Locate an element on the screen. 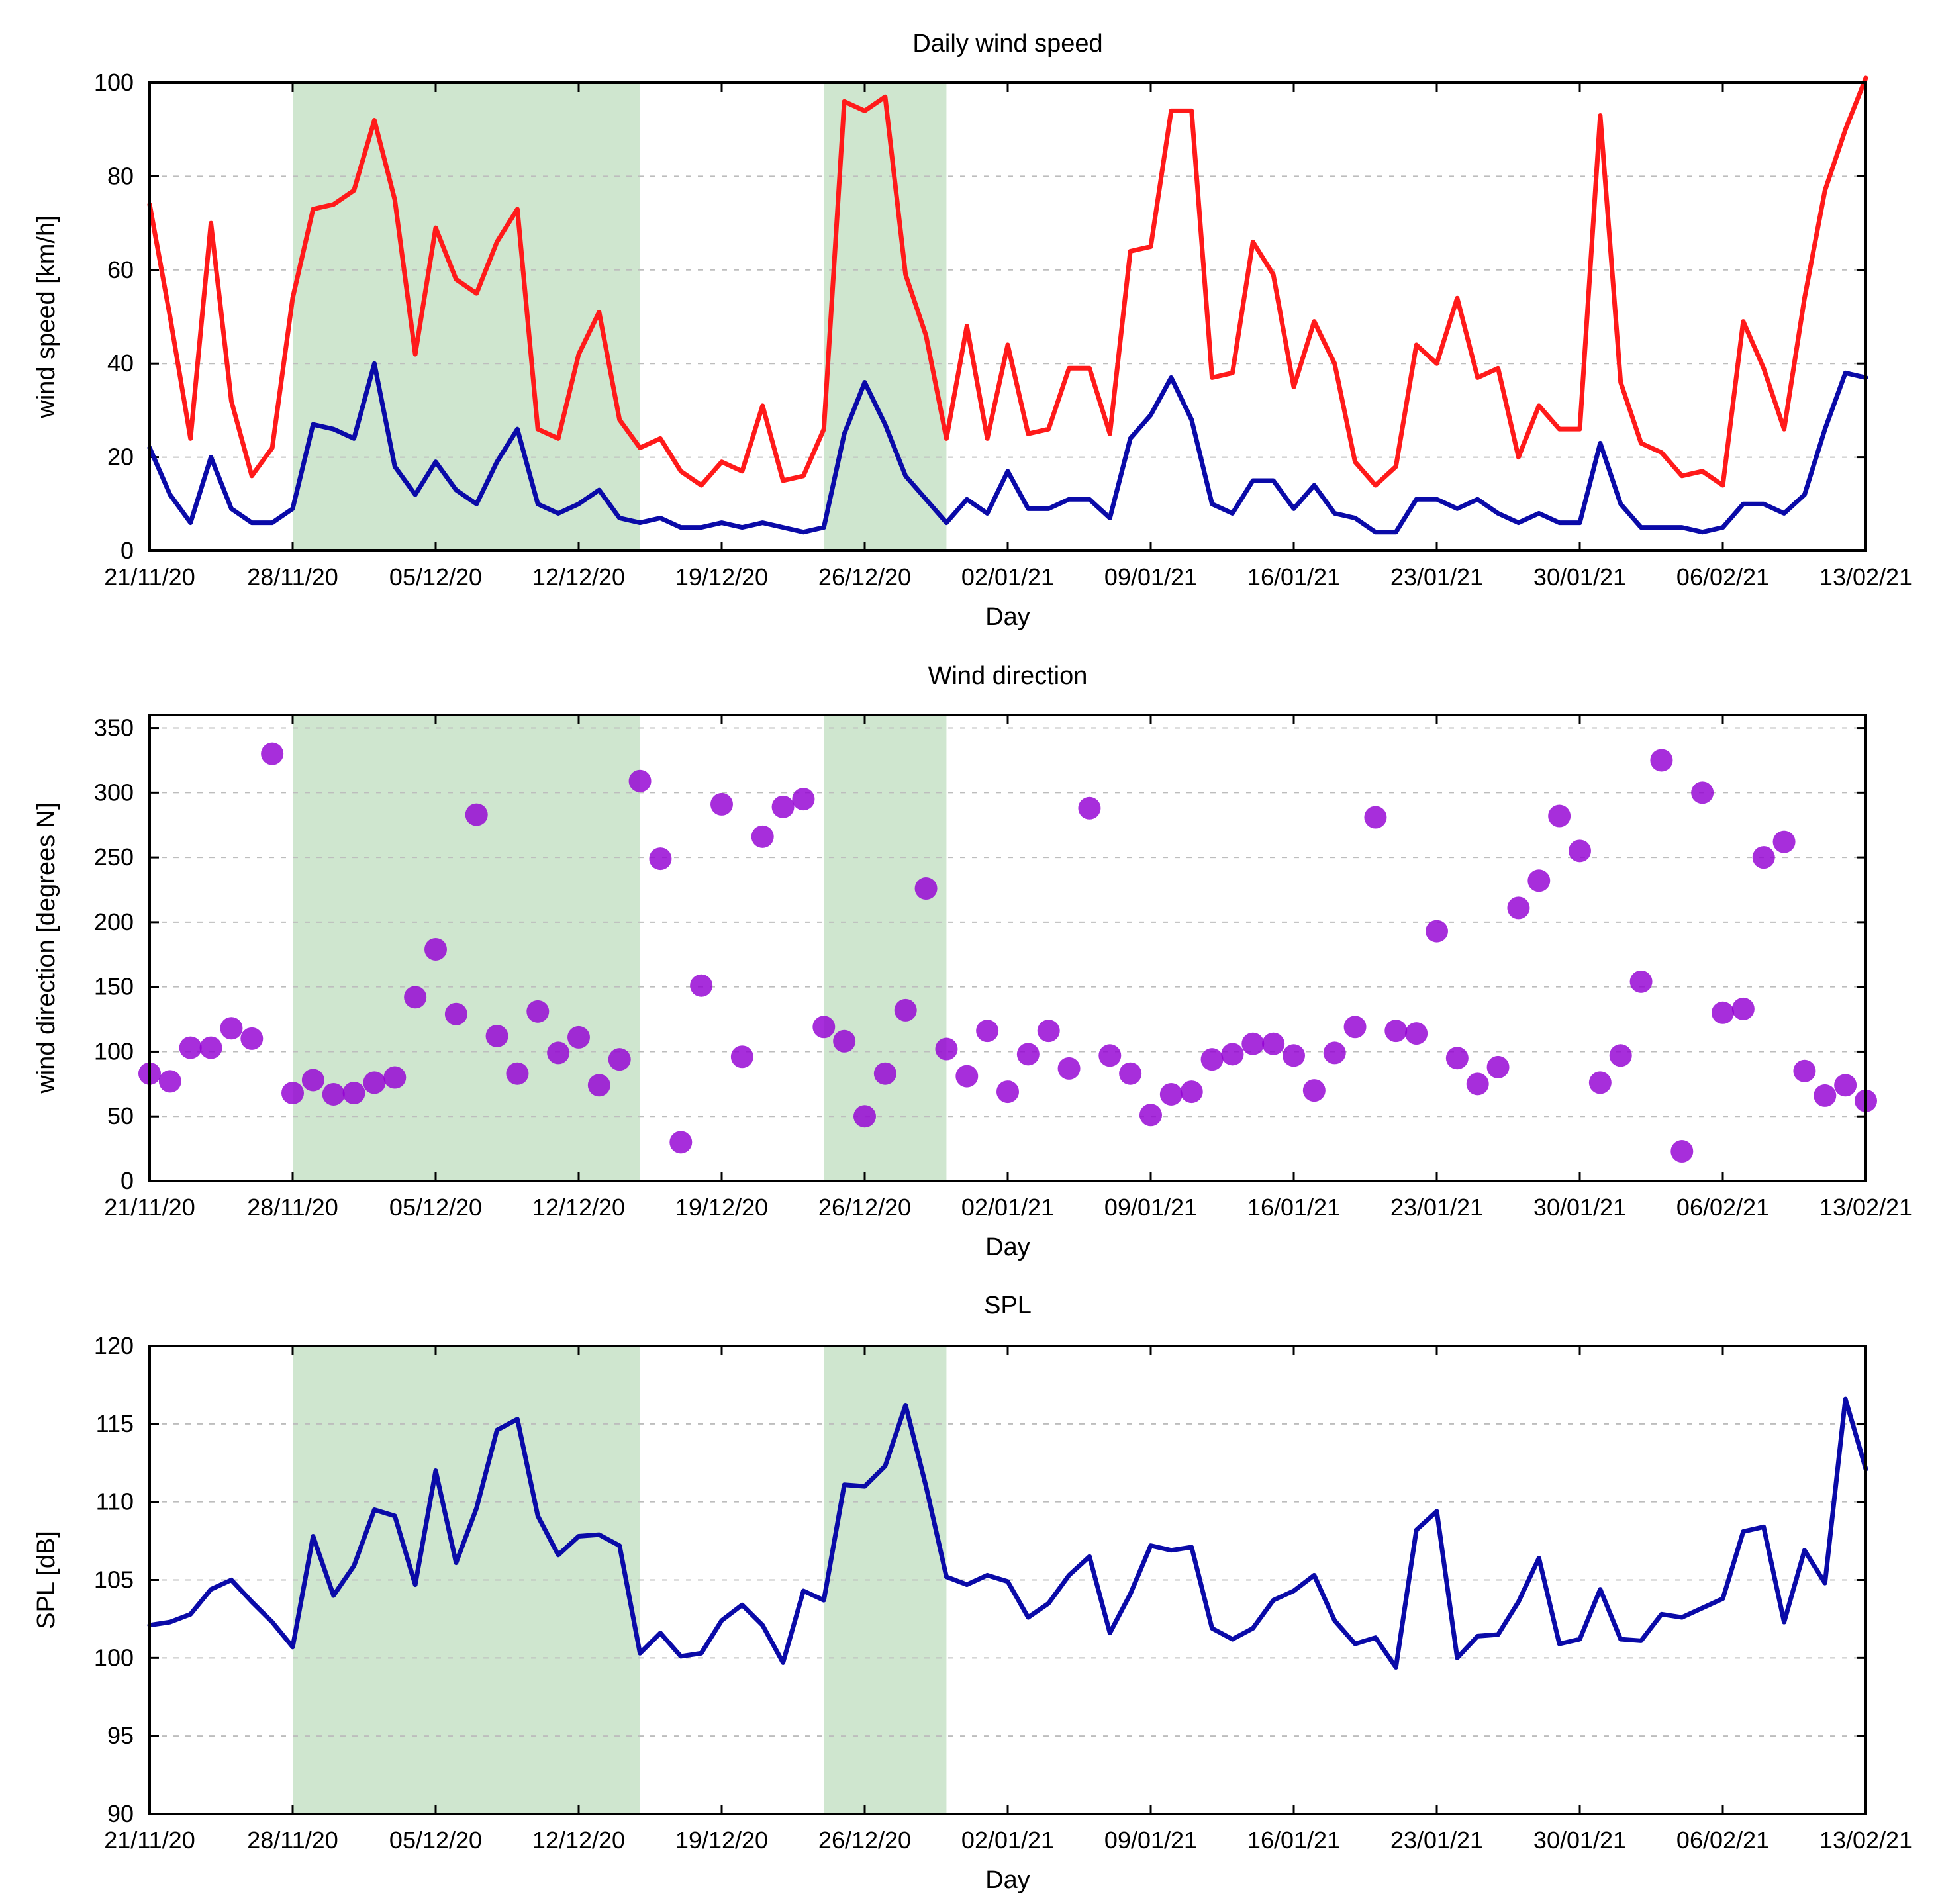 The image size is (1936, 1904). y-tick-label: 20 is located at coordinates (120, 457).